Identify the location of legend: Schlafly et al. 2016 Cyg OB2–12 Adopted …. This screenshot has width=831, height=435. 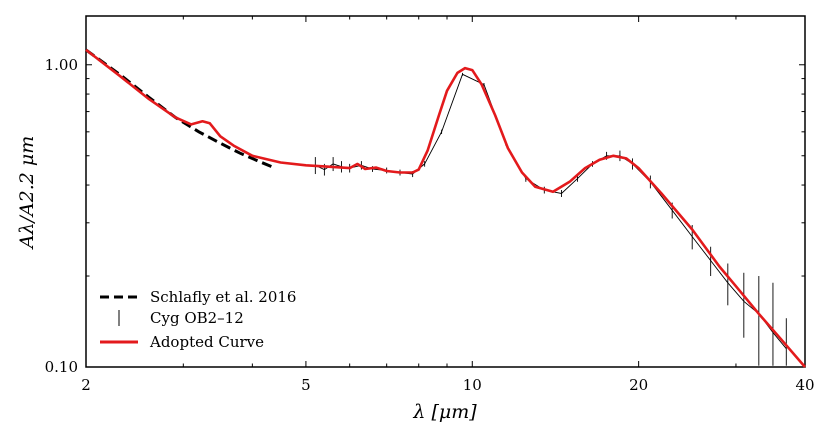
(198, 319).